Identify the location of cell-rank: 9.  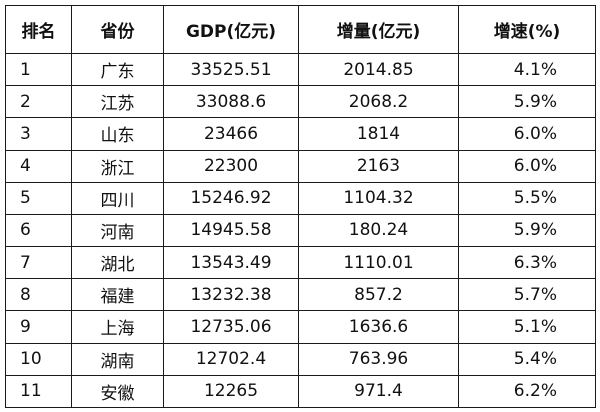
(38, 327).